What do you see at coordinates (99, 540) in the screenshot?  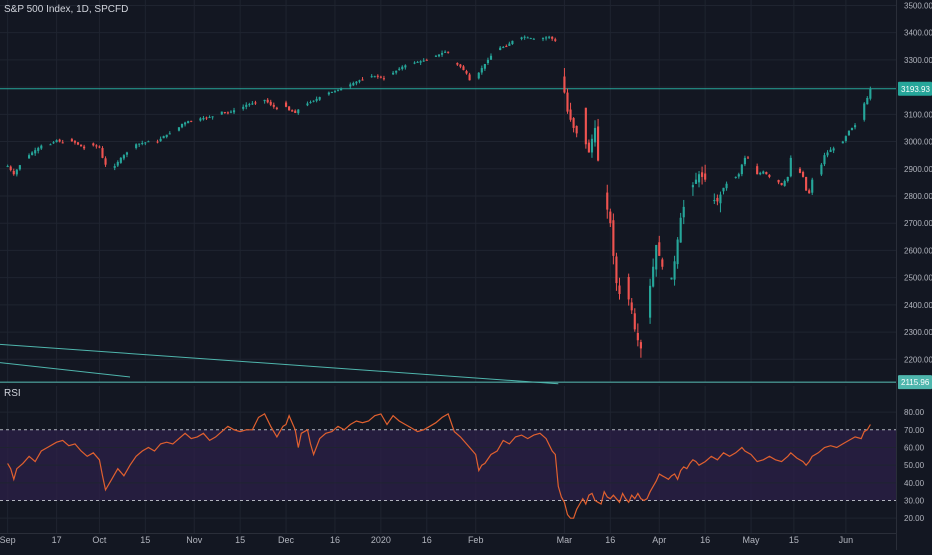 I see `x-tick-label: Oct` at bounding box center [99, 540].